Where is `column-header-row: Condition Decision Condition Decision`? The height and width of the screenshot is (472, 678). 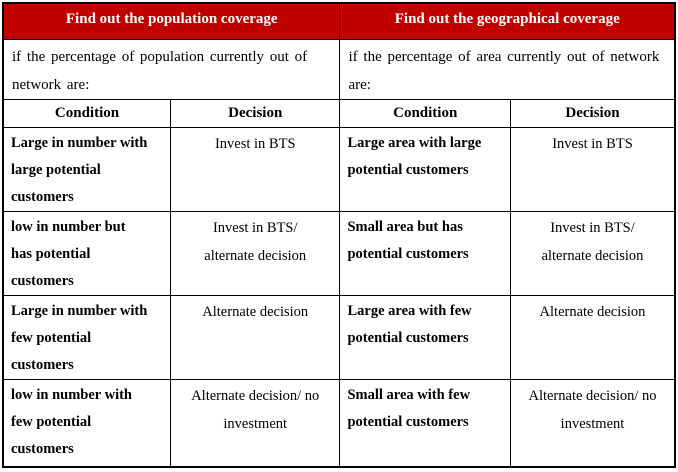 column-header-row: Condition Decision Condition Decision is located at coordinates (339, 113).